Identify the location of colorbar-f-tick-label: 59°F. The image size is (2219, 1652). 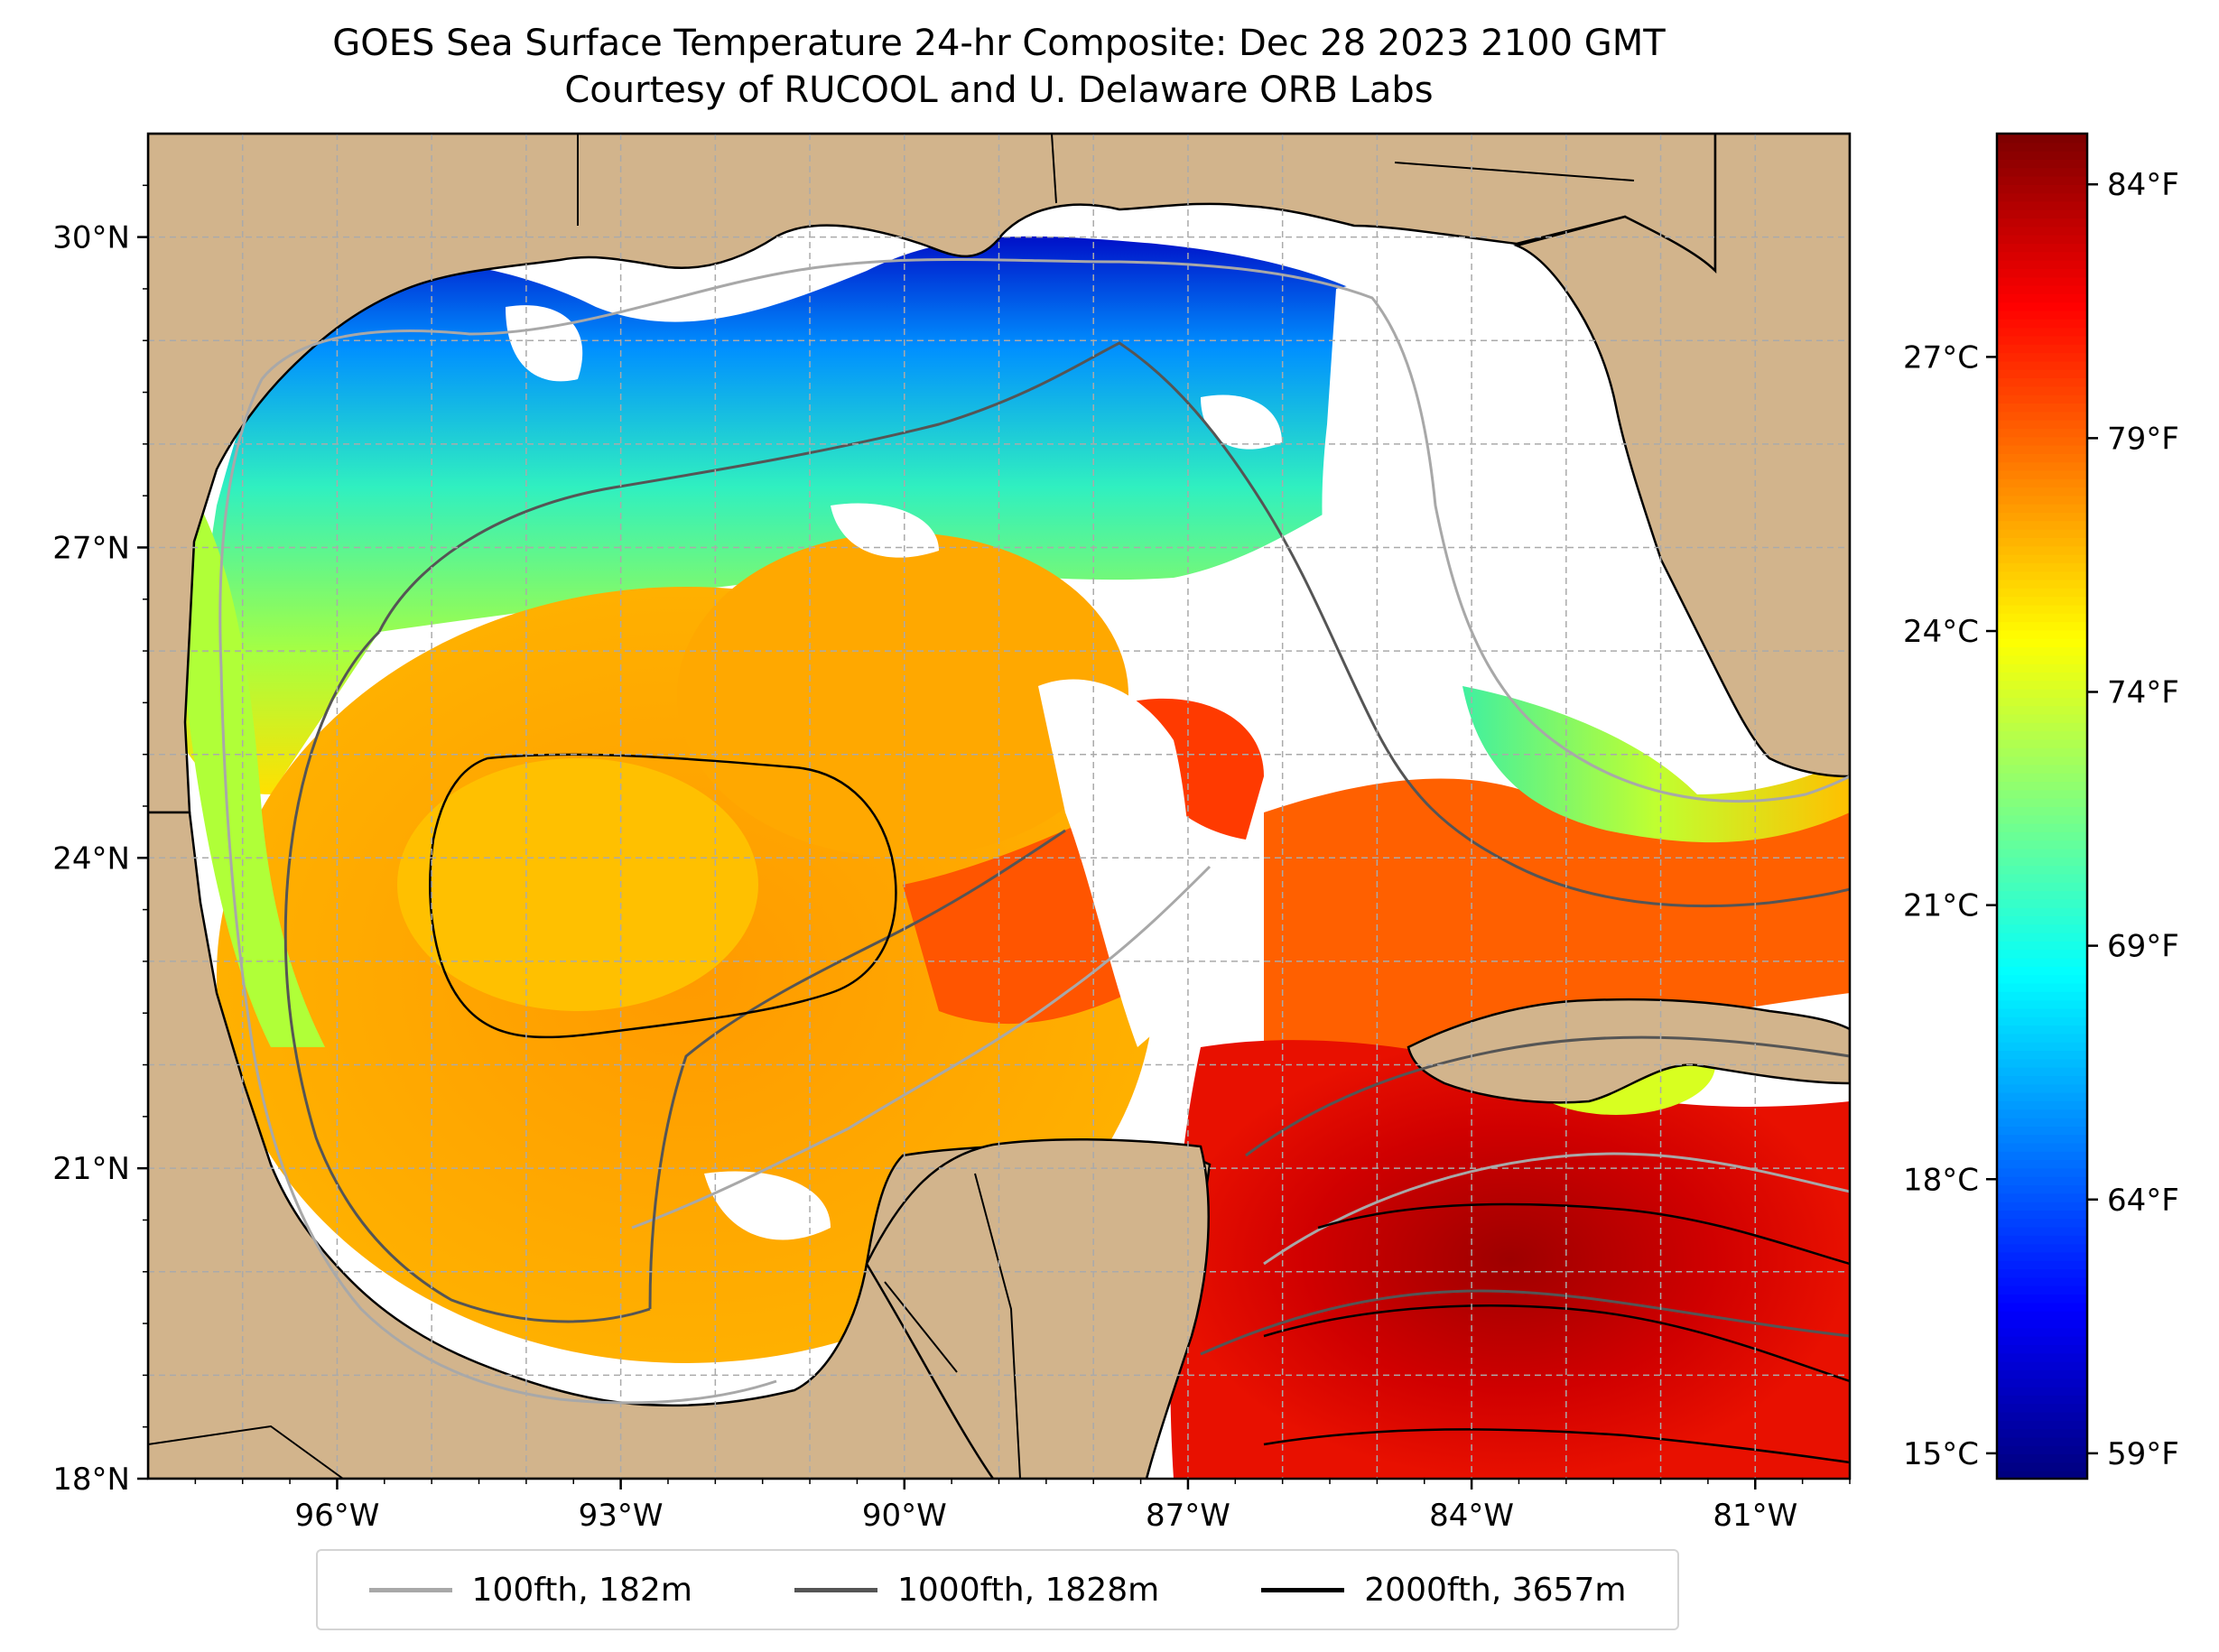
(2143, 1454).